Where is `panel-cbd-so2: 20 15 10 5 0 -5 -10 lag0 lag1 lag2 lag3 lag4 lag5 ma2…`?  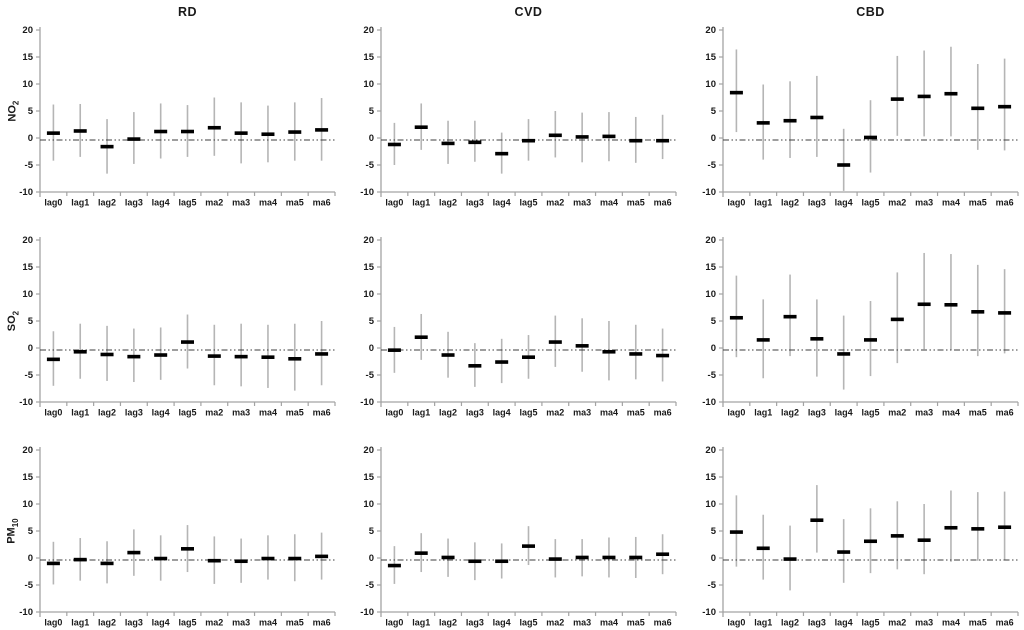 panel-cbd-so2: 20 15 10 5 0 -5 -10 lag0 lag1 lag2 lag3 lag4 lag5 ma2… is located at coordinates (853, 315).